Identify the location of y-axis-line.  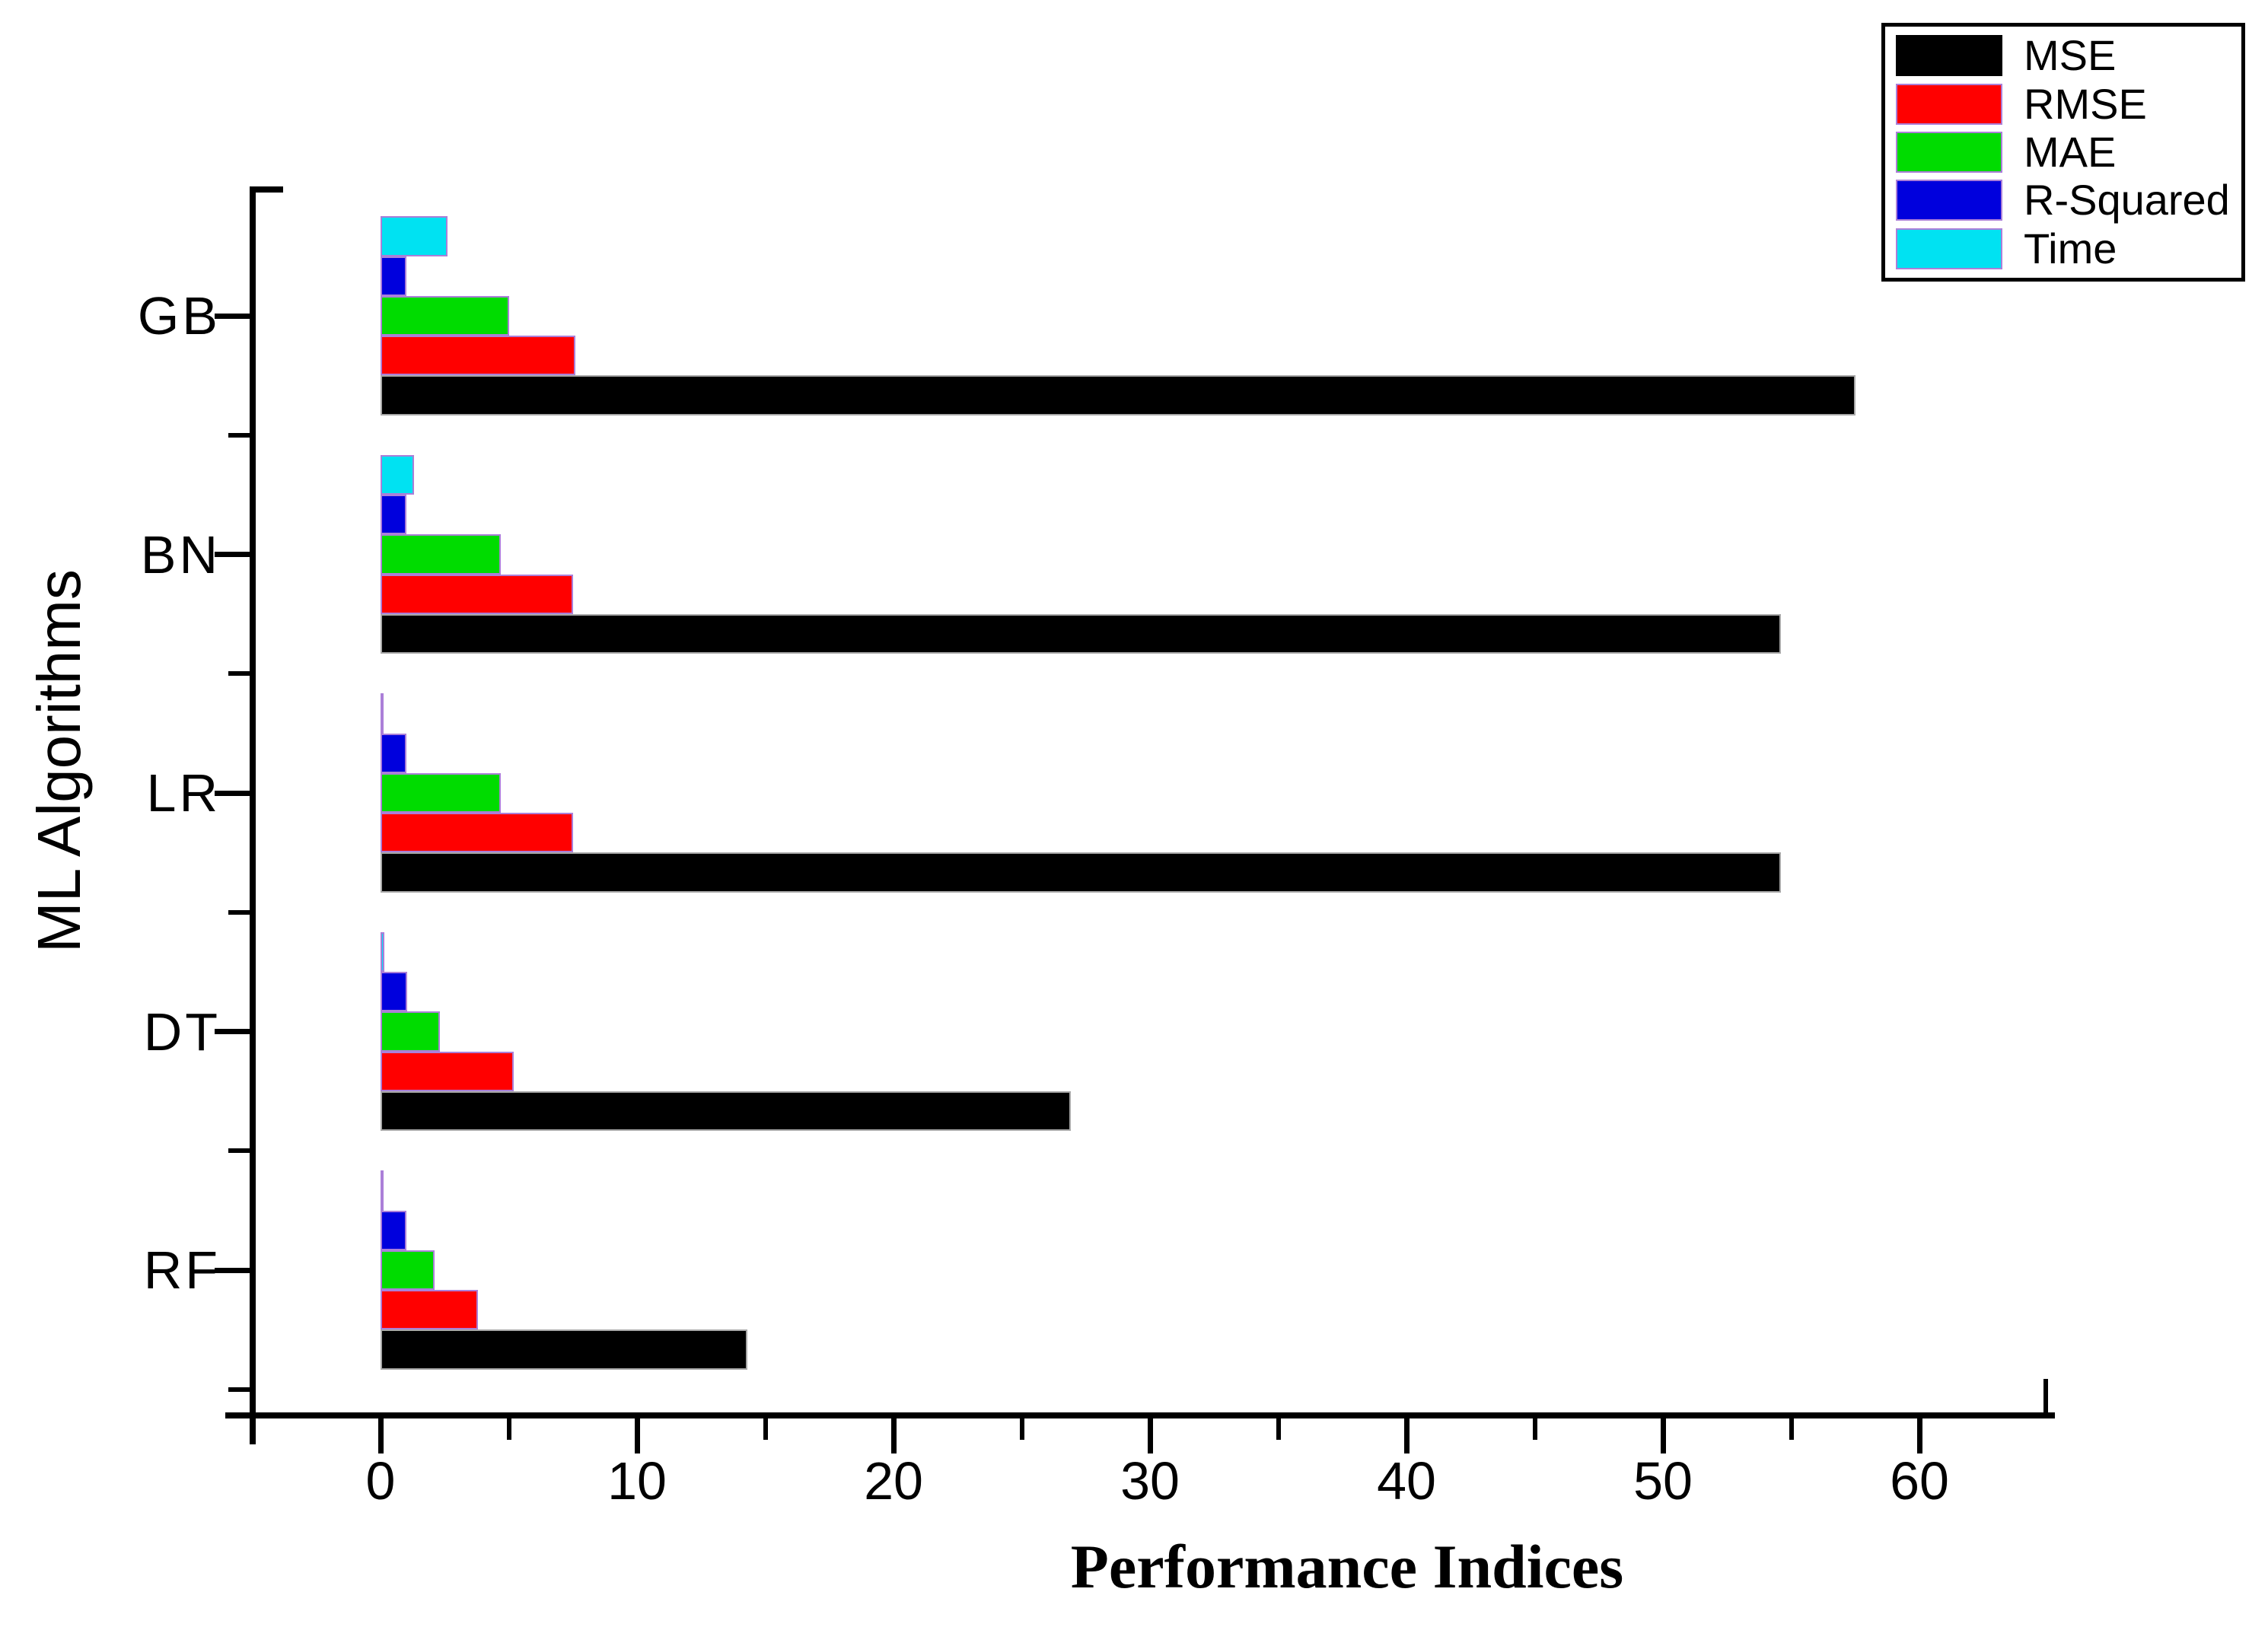
(253, 815).